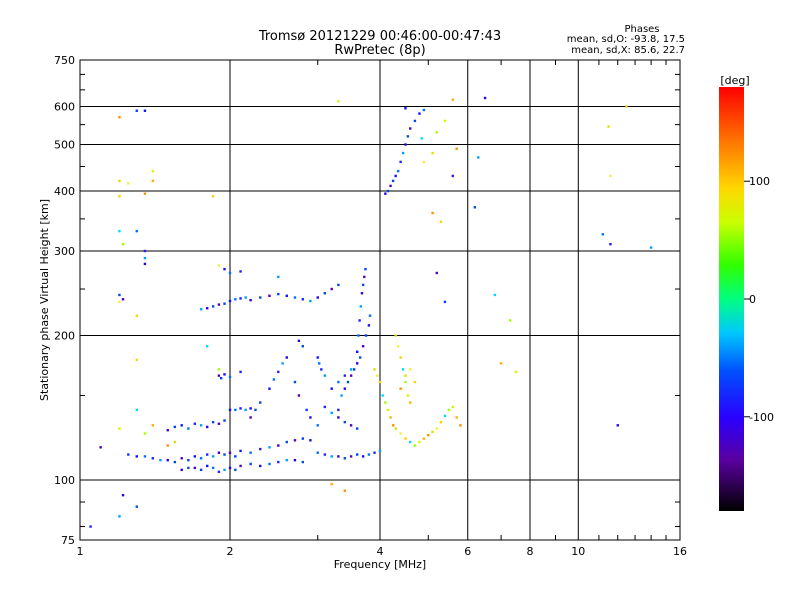 Image resolution: width=800 pixels, height=600 pixels. Describe the element at coordinates (626, 39) in the screenshot. I see `stats-line-o: mean, sd,O: -93.8, 17.5` at that location.